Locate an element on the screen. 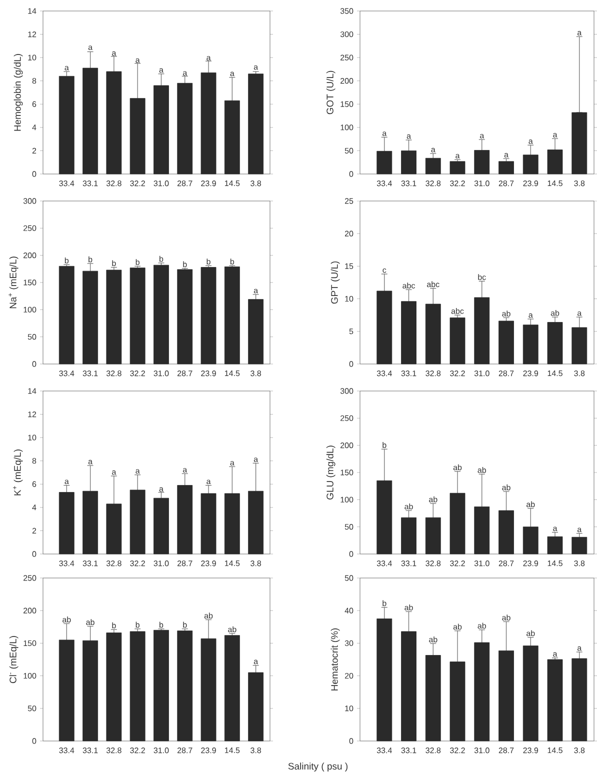 The height and width of the screenshot is (776, 597). y-axis-title: Cl$^{-}$ (mEq/L) is located at coordinates (13, 660).